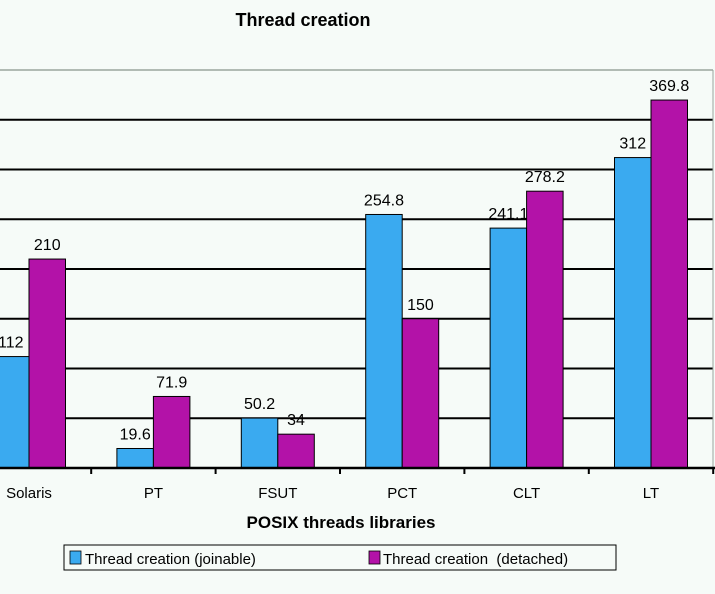  Describe the element at coordinates (47, 245) in the screenshot. I see `data-label: 210` at that location.